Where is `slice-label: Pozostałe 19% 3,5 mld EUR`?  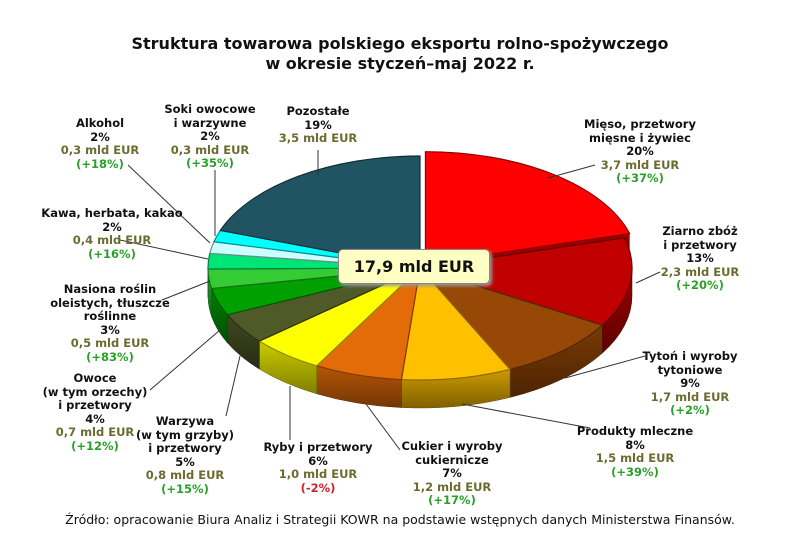 slice-label: Pozostałe 19% 3,5 mld EUR is located at coordinates (318, 125).